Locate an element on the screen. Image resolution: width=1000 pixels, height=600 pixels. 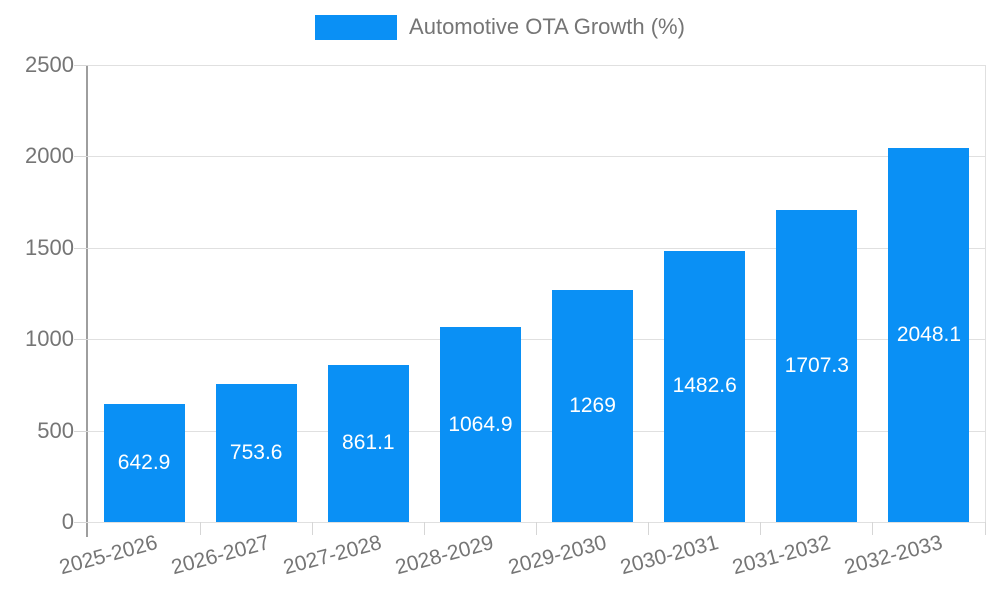
bar-value-label: 642.9 is located at coordinates (144, 463).